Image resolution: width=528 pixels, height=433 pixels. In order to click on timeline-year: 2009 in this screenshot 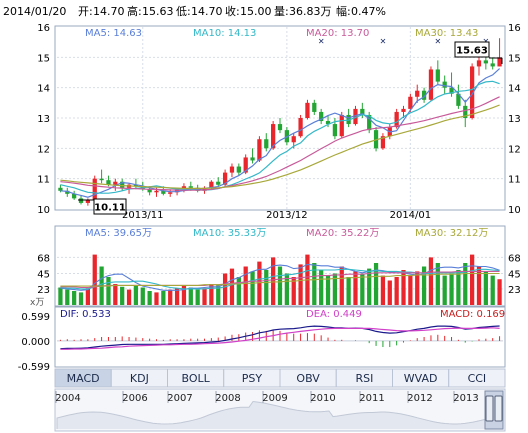, I will do `click(274, 398)`.